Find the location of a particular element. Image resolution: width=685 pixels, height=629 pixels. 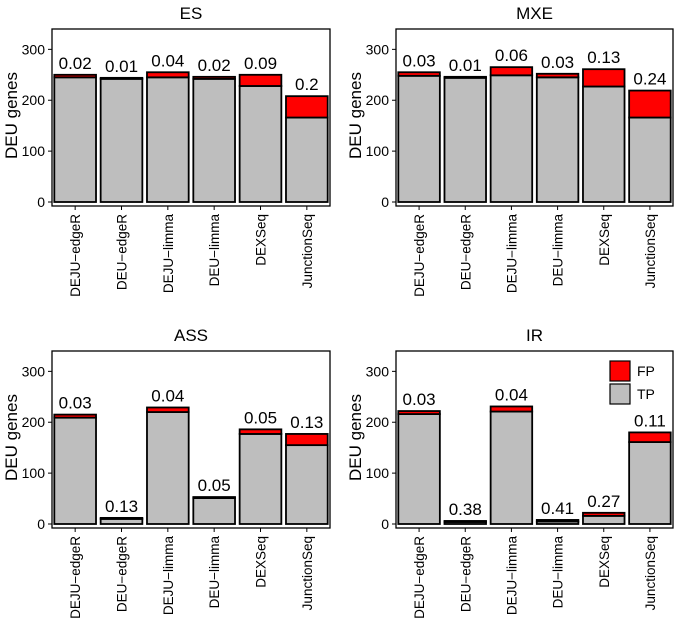

bar-label: 0.27 is located at coordinates (603, 501).